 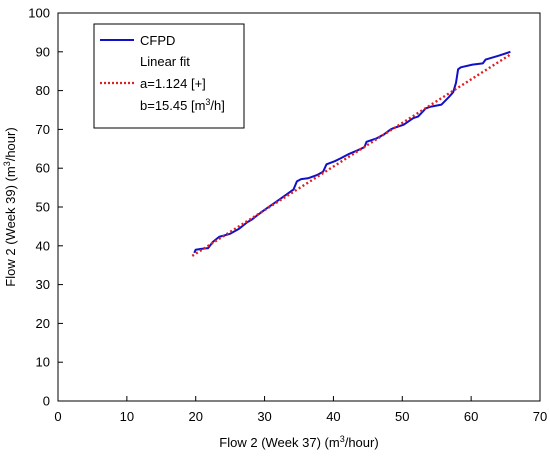 I want to click on x-tick-label: 30, so click(x=264, y=416).